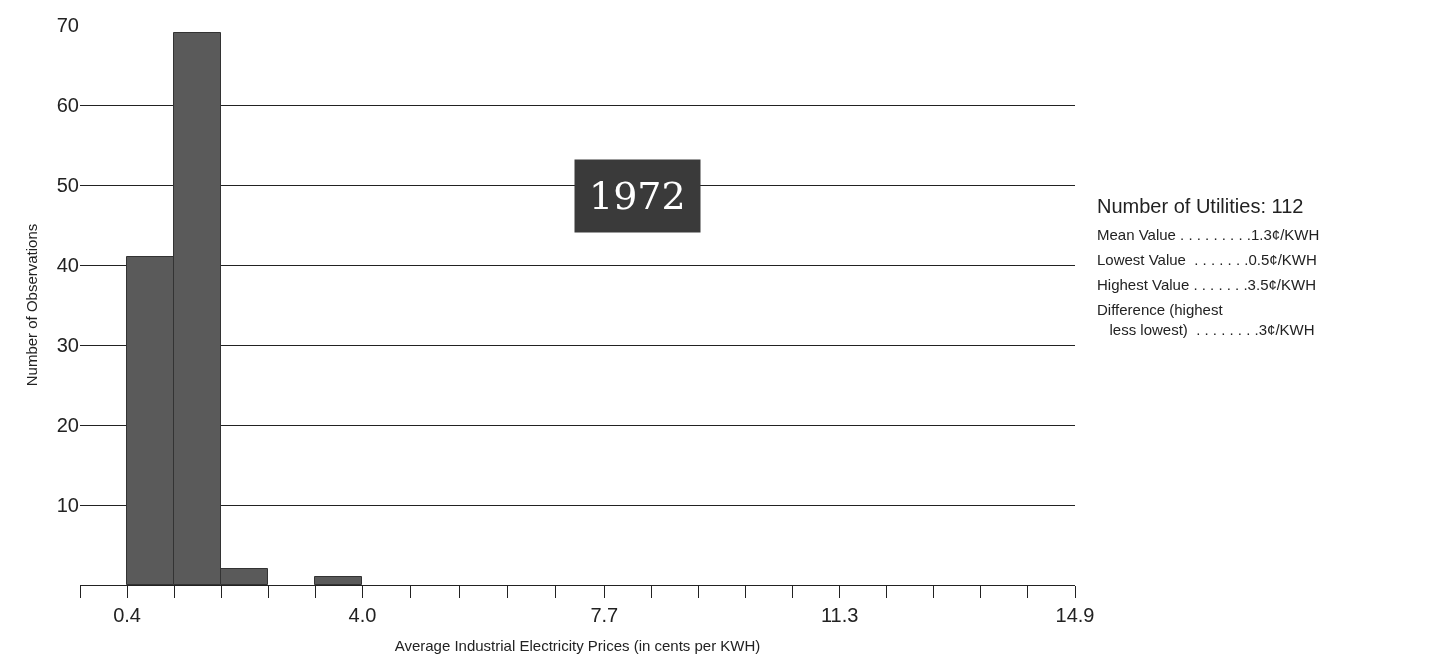 Image resolution: width=1445 pixels, height=664 pixels. What do you see at coordinates (1207, 259) in the screenshot?
I see `text: Lowest Value . . . . . . .0.5¢/KWH` at bounding box center [1207, 259].